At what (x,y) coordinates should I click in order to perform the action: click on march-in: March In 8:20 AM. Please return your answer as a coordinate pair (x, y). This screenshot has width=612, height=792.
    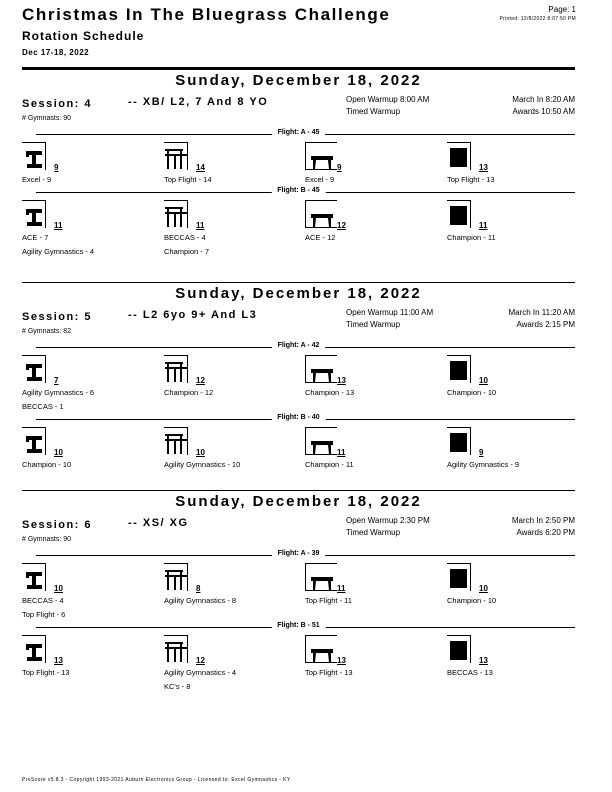
    Looking at the image, I should click on (543, 99).